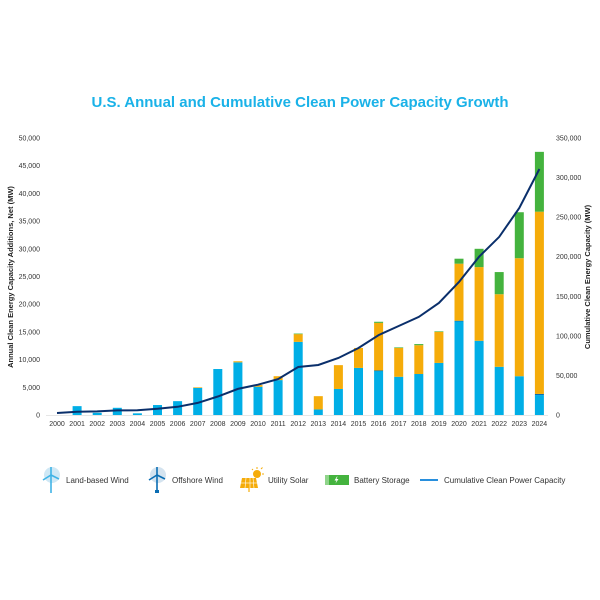  I want to click on bar-battery-storage-2019, so click(439, 331).